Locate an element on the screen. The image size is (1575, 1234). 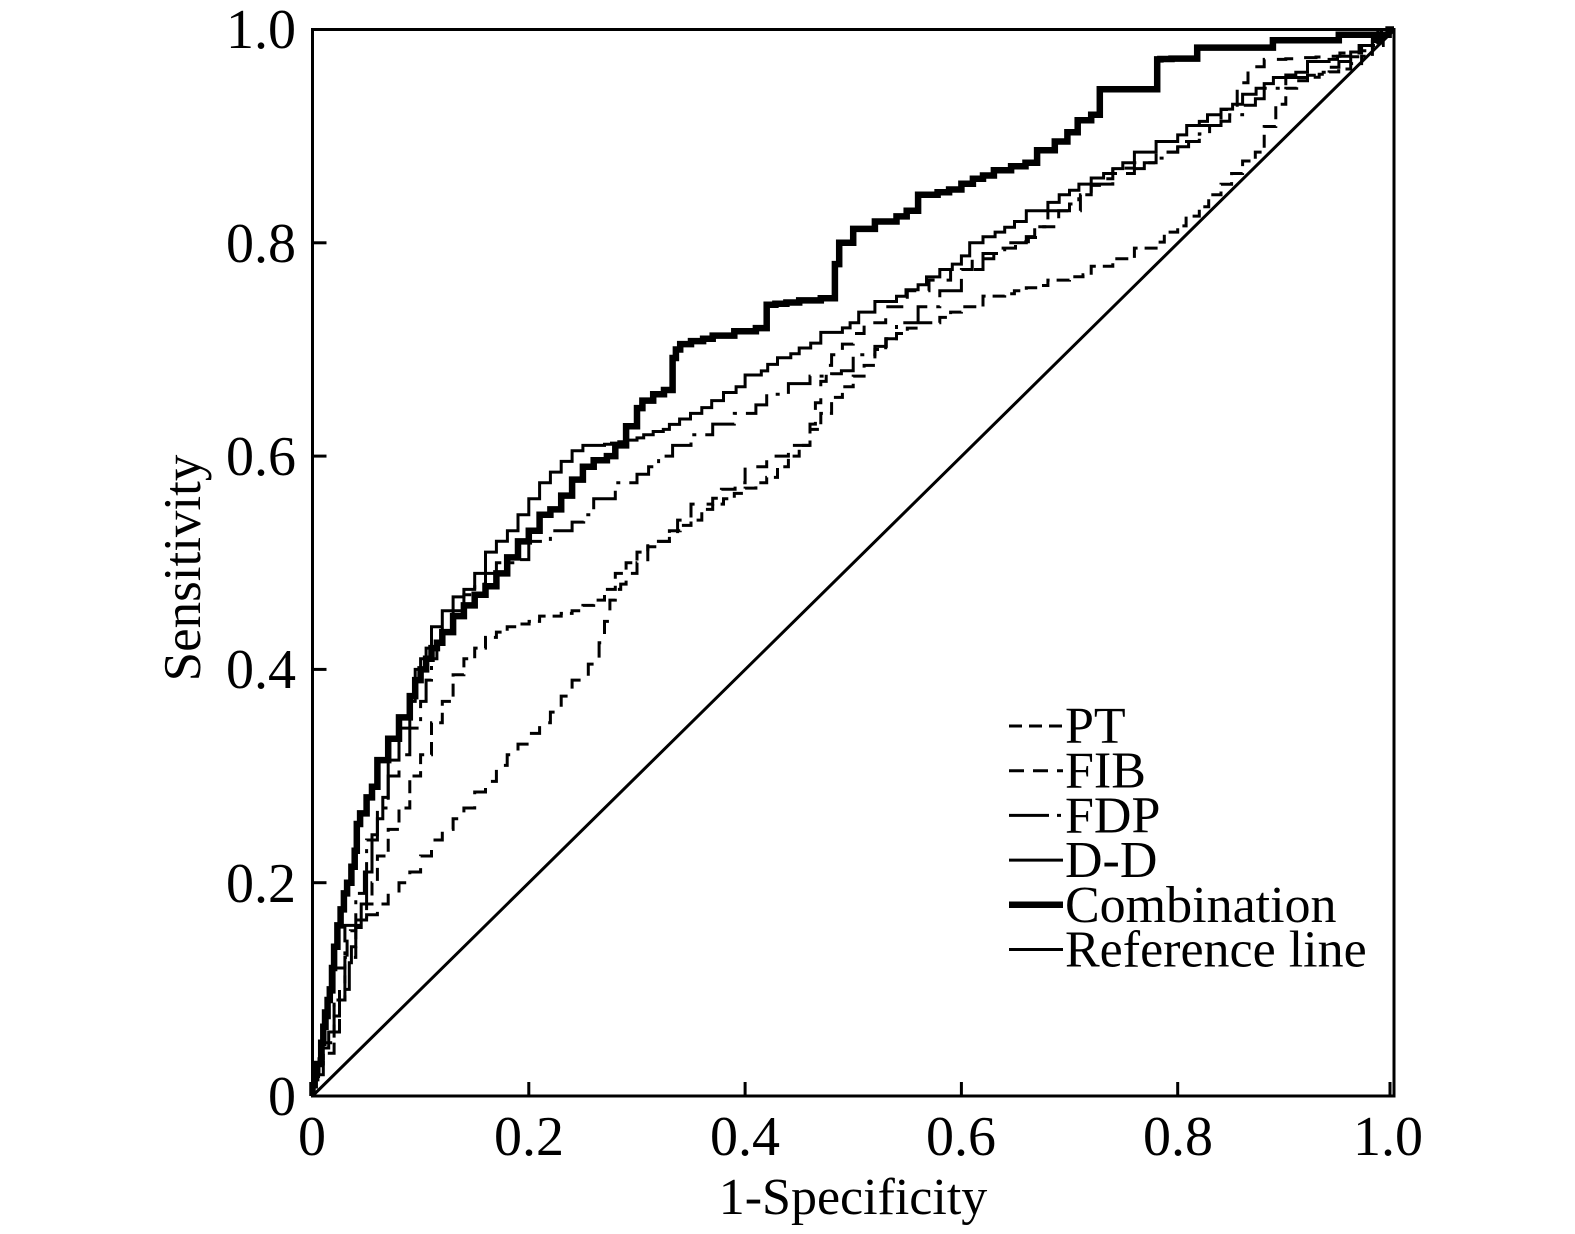
svg-text: Sensitivity is located at coordinates (183, 567).